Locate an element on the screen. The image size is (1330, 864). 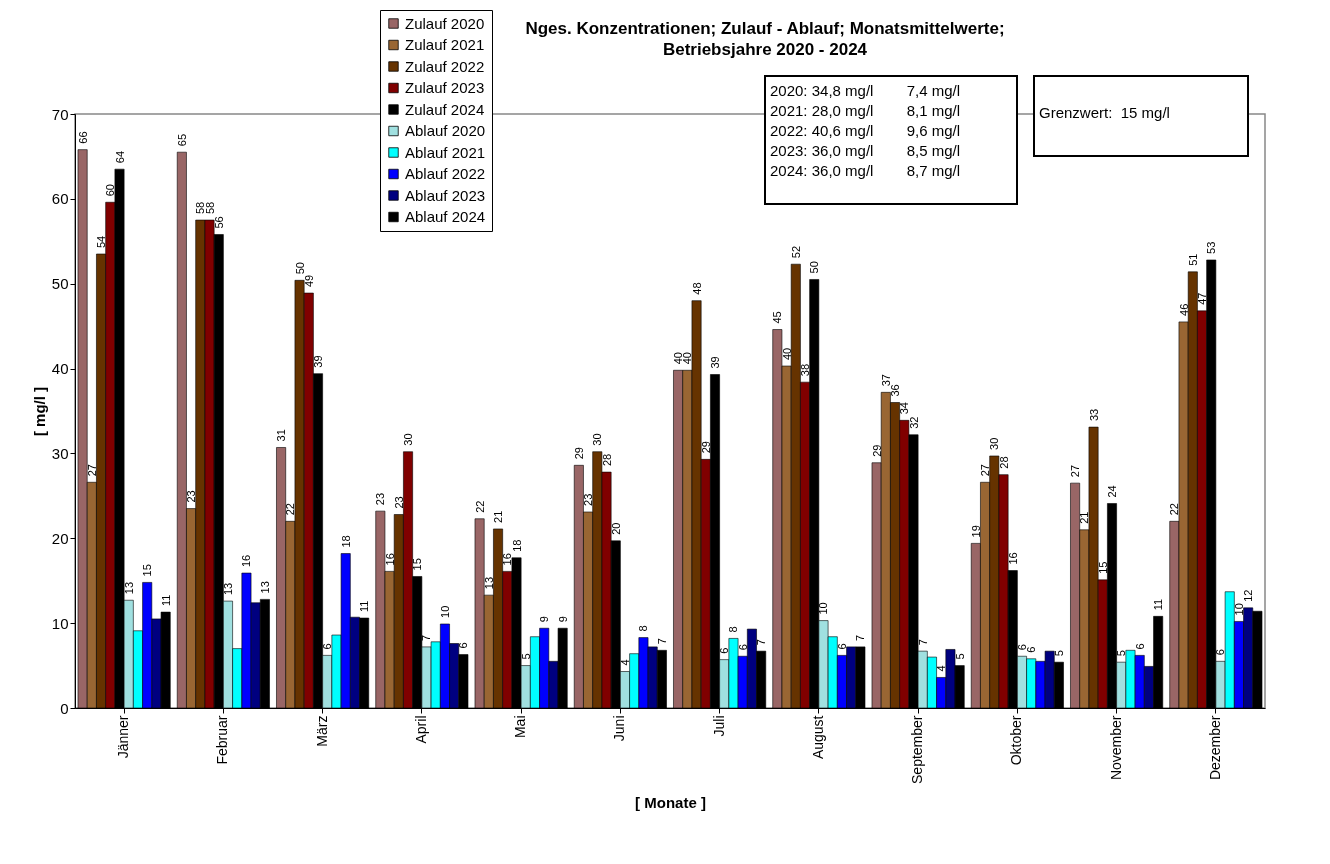
data-label: 37 is located at coordinates (885, 380).